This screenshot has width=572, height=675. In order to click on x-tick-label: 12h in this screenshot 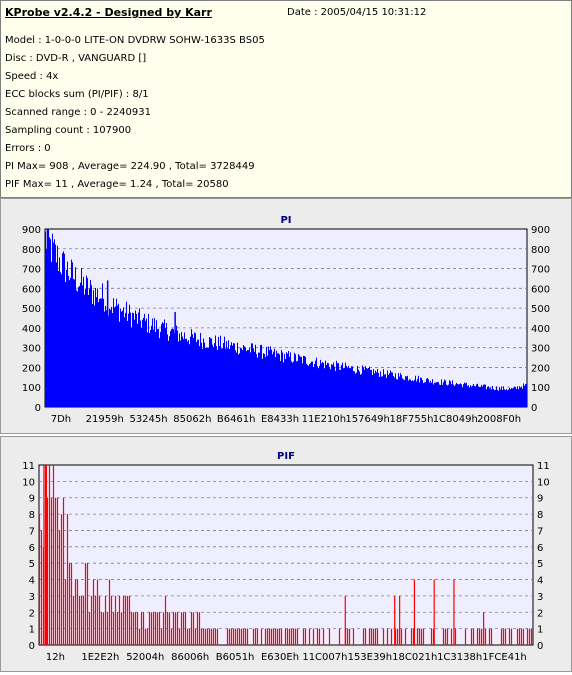, I will do `click(55, 657)`.